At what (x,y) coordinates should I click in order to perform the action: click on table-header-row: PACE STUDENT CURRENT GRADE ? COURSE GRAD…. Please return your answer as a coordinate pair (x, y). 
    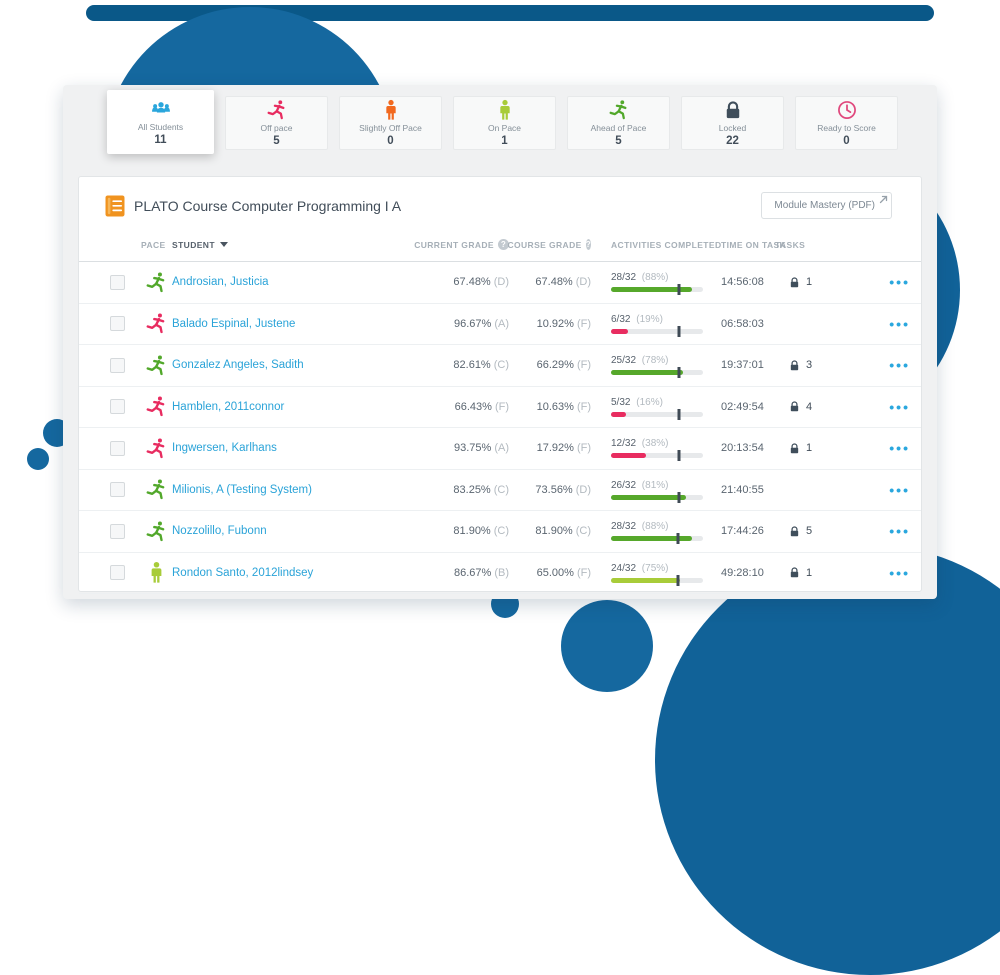
    Looking at the image, I should click on (500, 245).